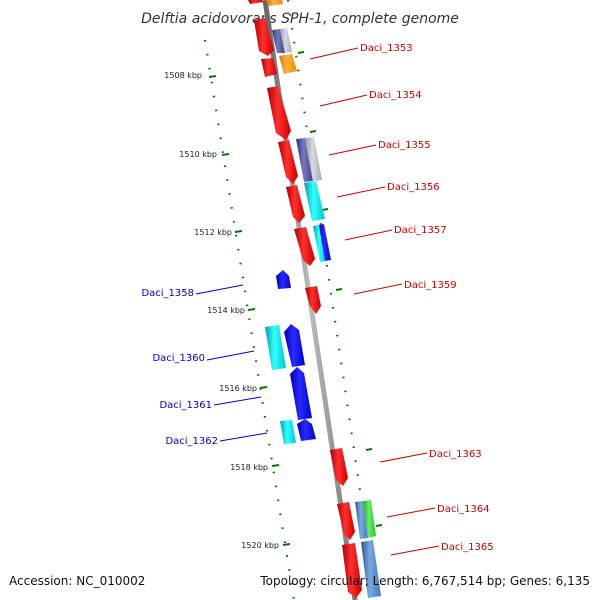 The height and width of the screenshot is (600, 600). What do you see at coordinates (386, 48) in the screenshot?
I see `gene-label: Daci_1353` at bounding box center [386, 48].